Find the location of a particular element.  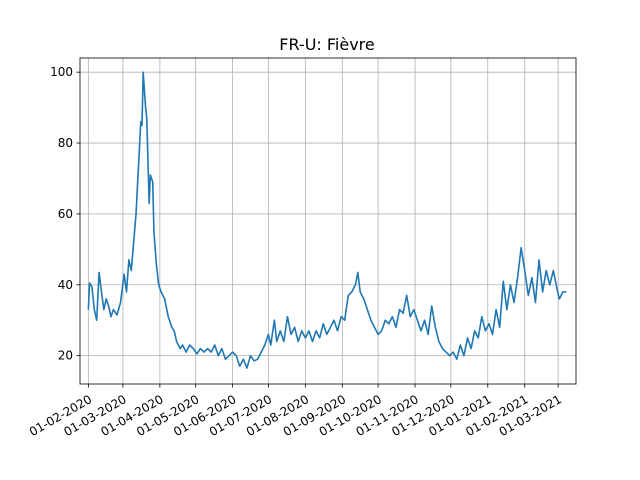

y-tick-label: 60 is located at coordinates (65, 214).